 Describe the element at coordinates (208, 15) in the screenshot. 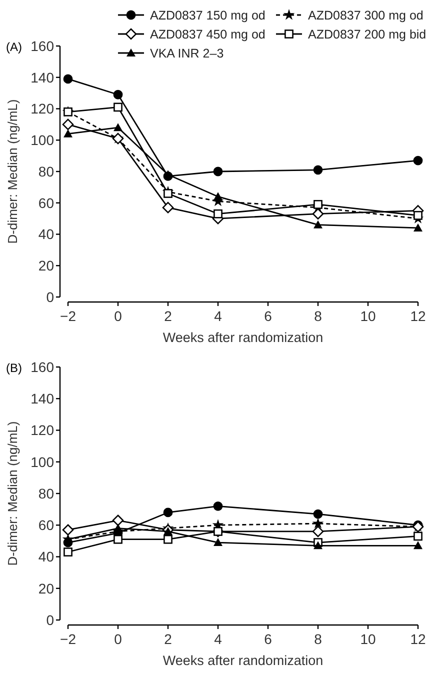

I see `legend-label: AZD0837 150 mg od` at that location.